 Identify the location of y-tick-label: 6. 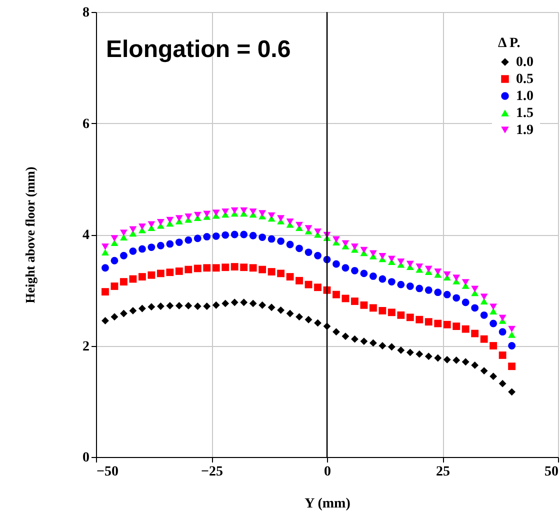
(86, 124).